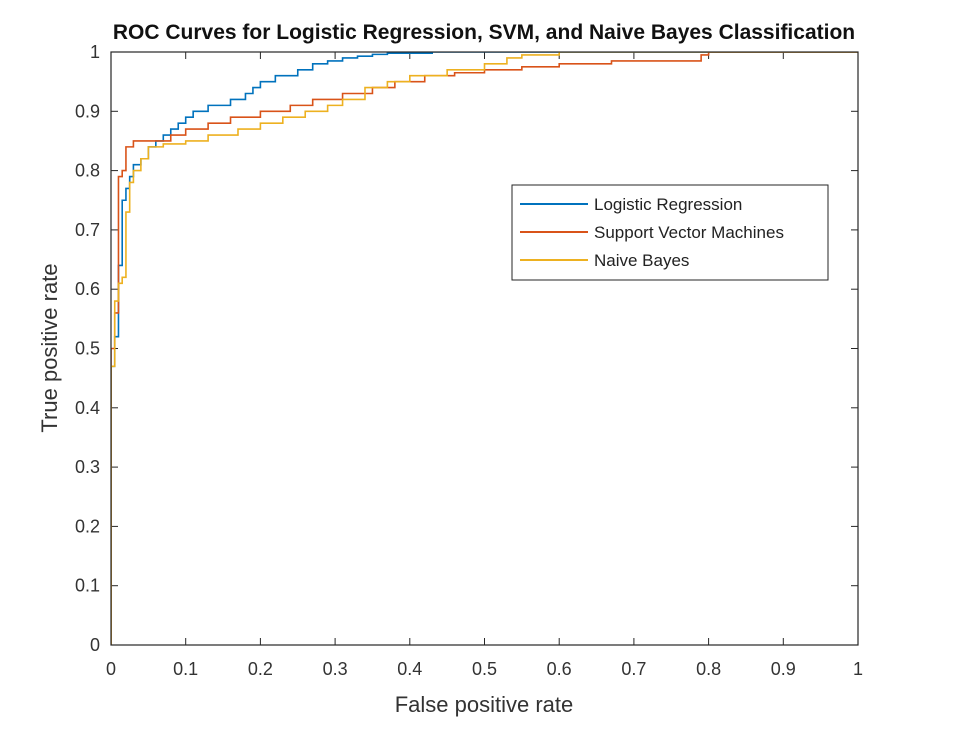  I want to click on y-tick-label: 0.5, so click(87, 349).